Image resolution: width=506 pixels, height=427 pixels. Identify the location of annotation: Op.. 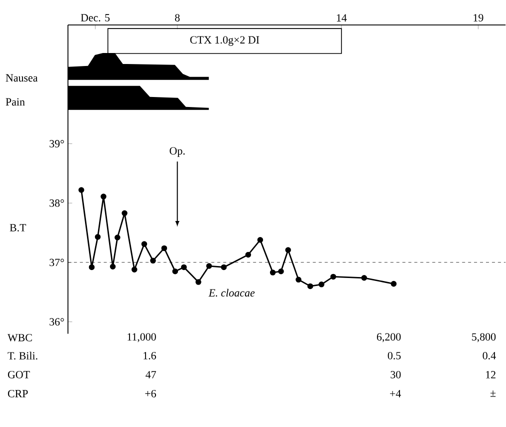
(177, 152).